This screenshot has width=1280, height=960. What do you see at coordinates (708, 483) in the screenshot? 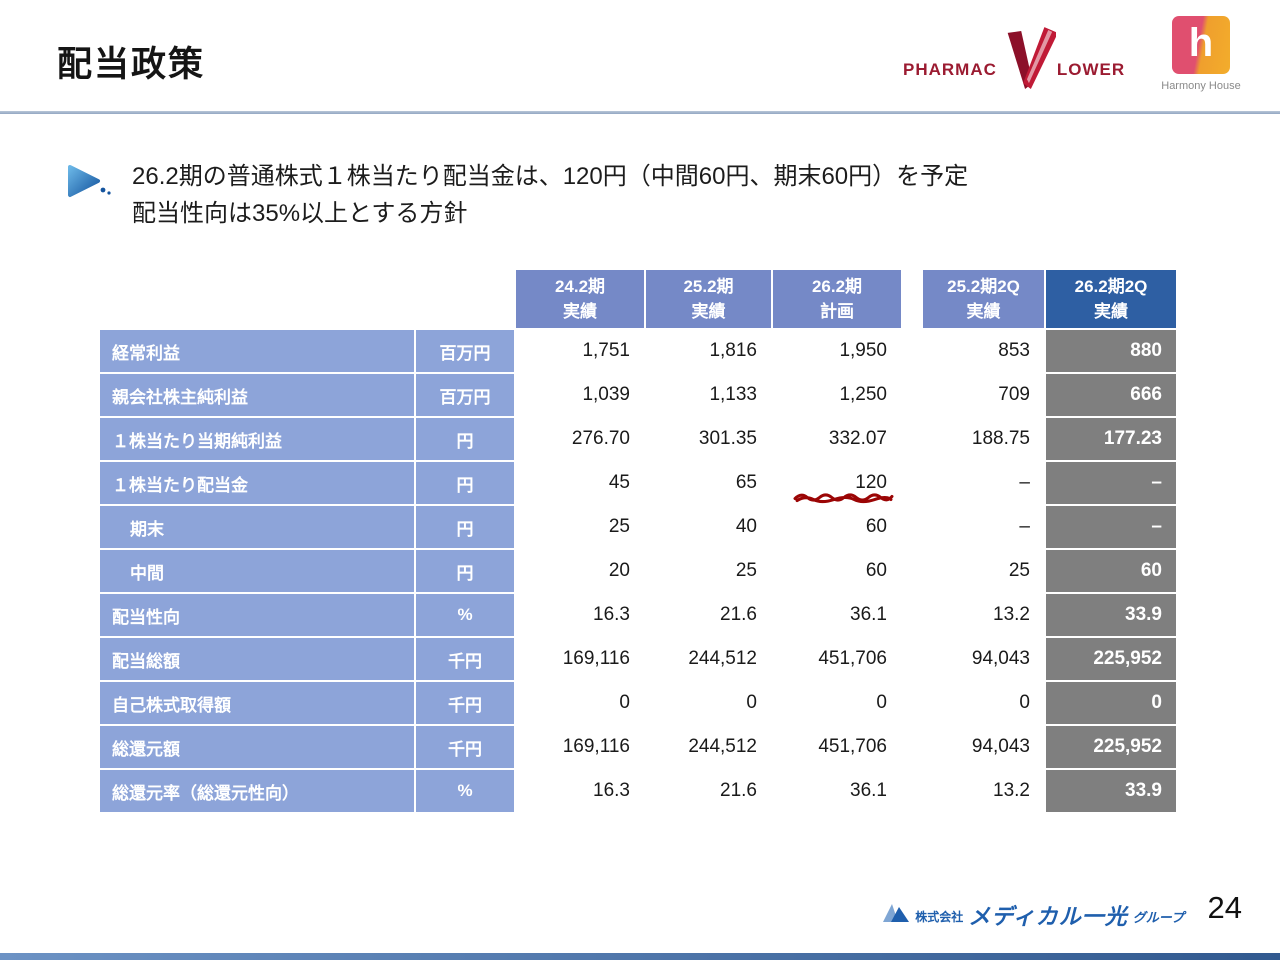
I see `value-cell-3-1: 65` at bounding box center [708, 483].